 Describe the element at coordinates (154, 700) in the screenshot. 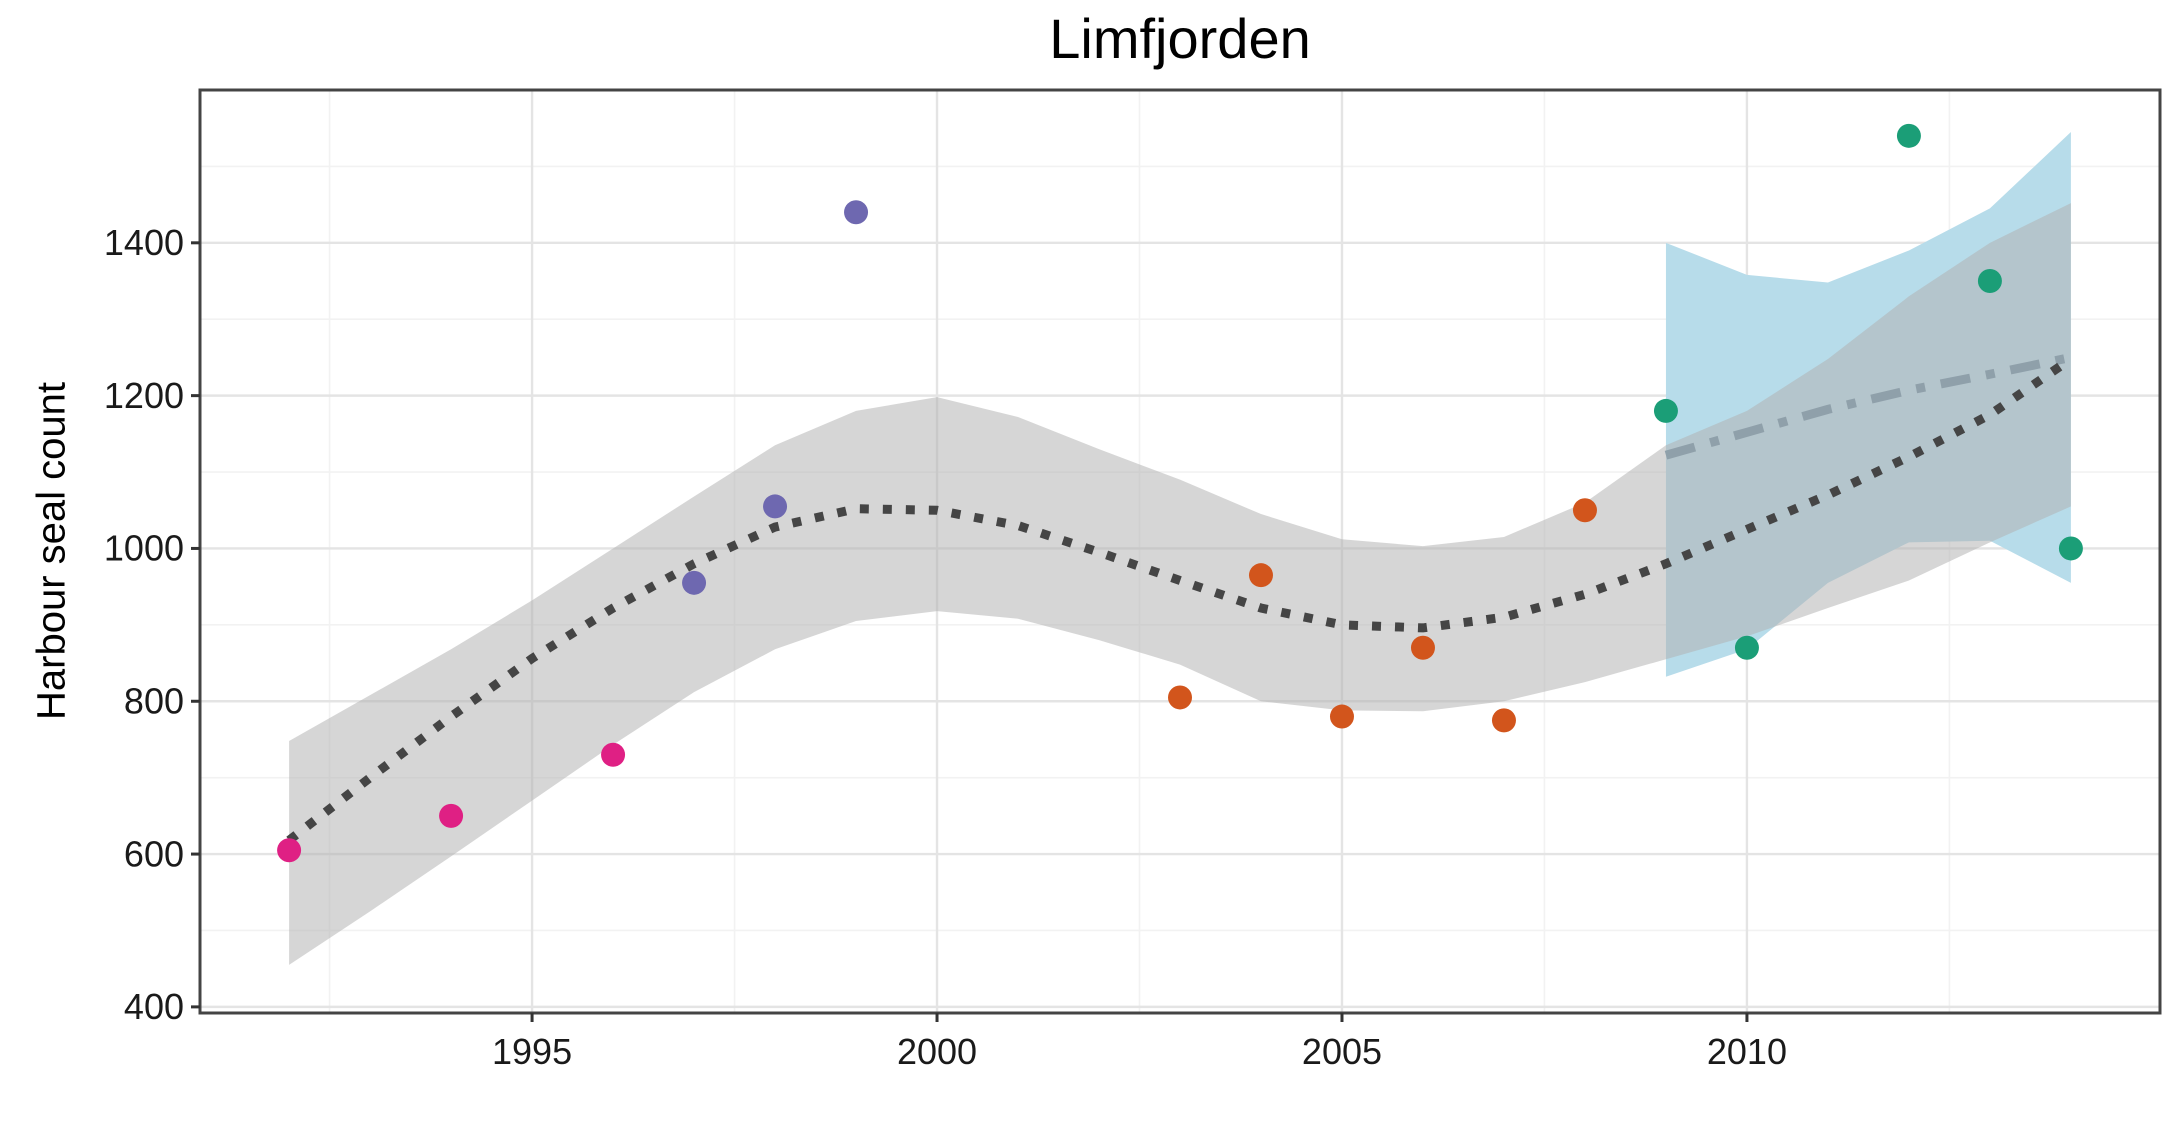

I see `y-axis-tick-label: 800` at that location.